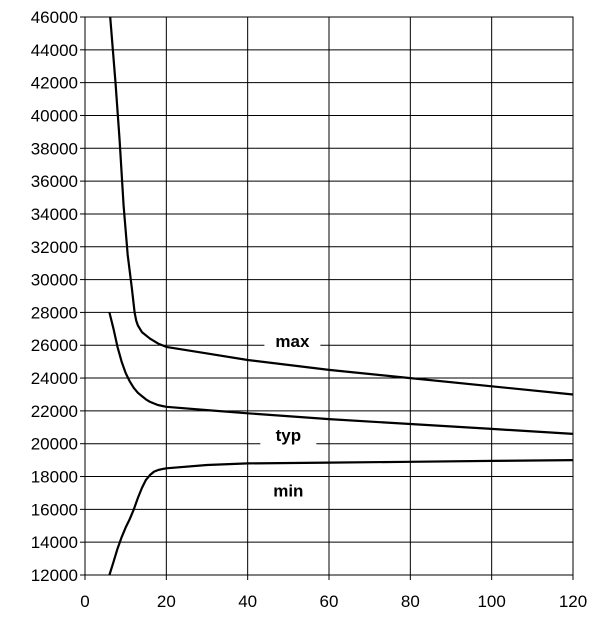  Describe the element at coordinates (54, 181) in the screenshot. I see `y-tick-label: 36000` at that location.